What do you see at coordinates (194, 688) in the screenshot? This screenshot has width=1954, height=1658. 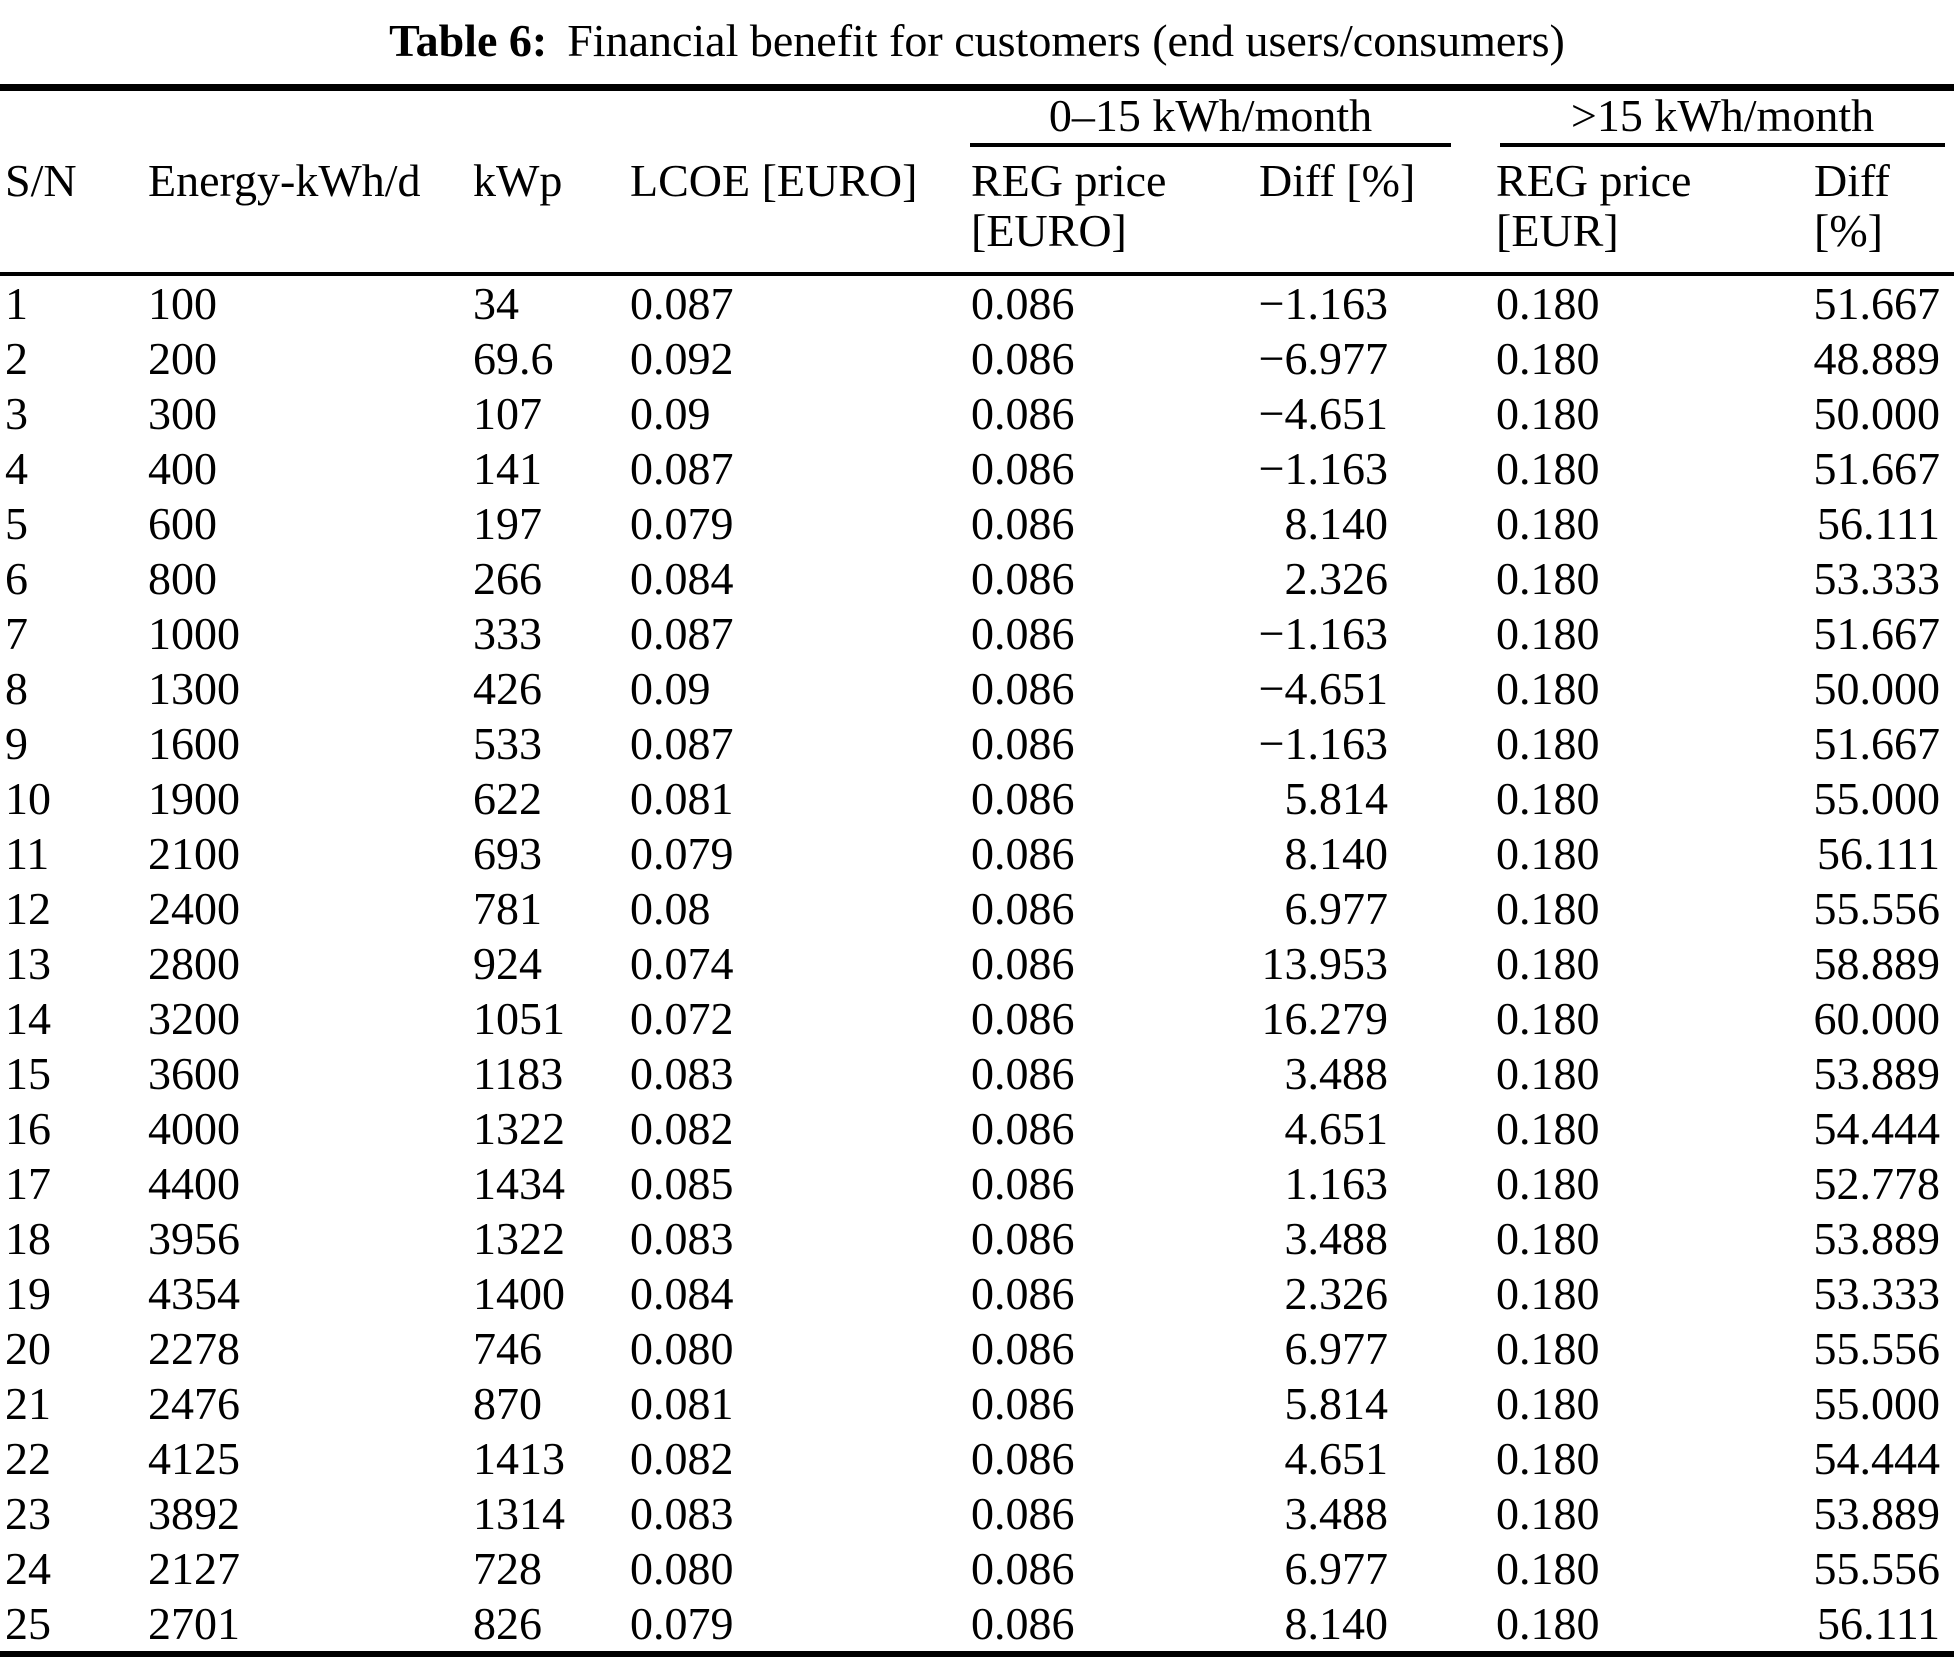 I see `table-cell: 1300` at bounding box center [194, 688].